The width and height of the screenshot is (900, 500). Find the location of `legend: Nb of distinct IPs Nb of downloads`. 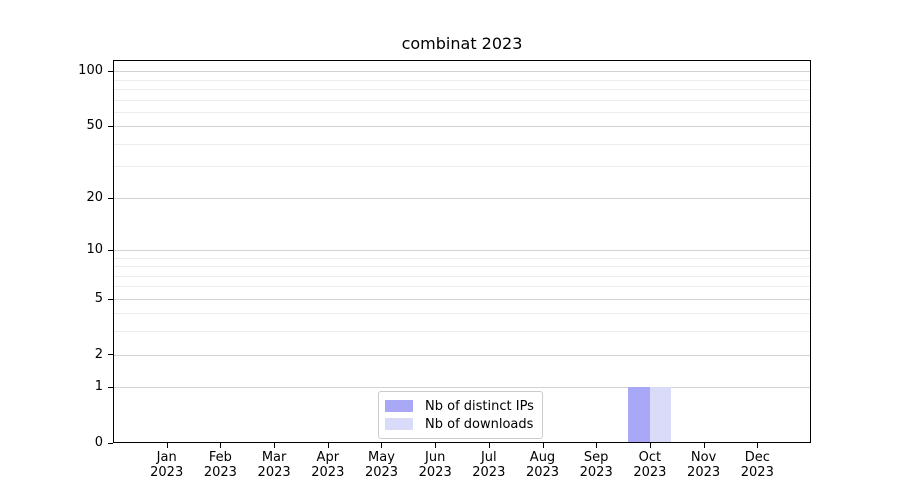

legend: Nb of distinct IPs Nb of downloads is located at coordinates (460, 415).